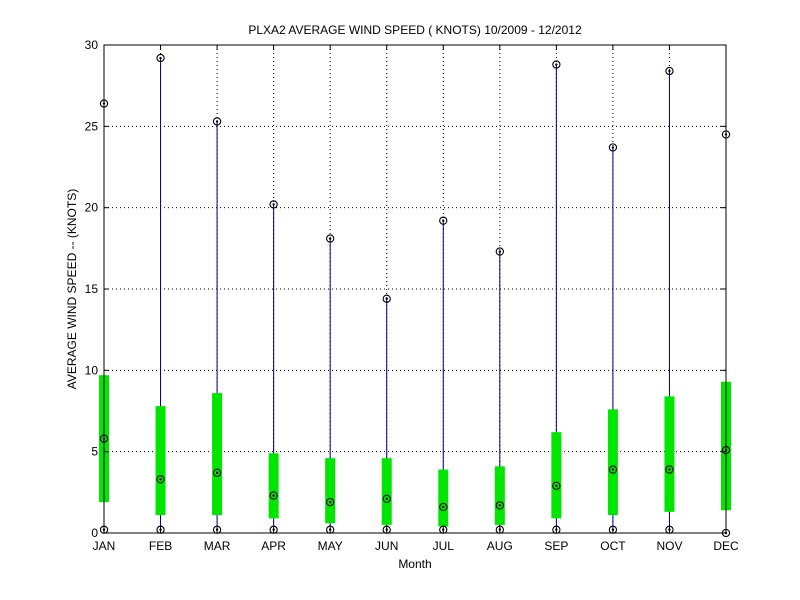 This screenshot has height=600, width=800. What do you see at coordinates (726, 546) in the screenshot?
I see `x-tick-label: DEC` at bounding box center [726, 546].